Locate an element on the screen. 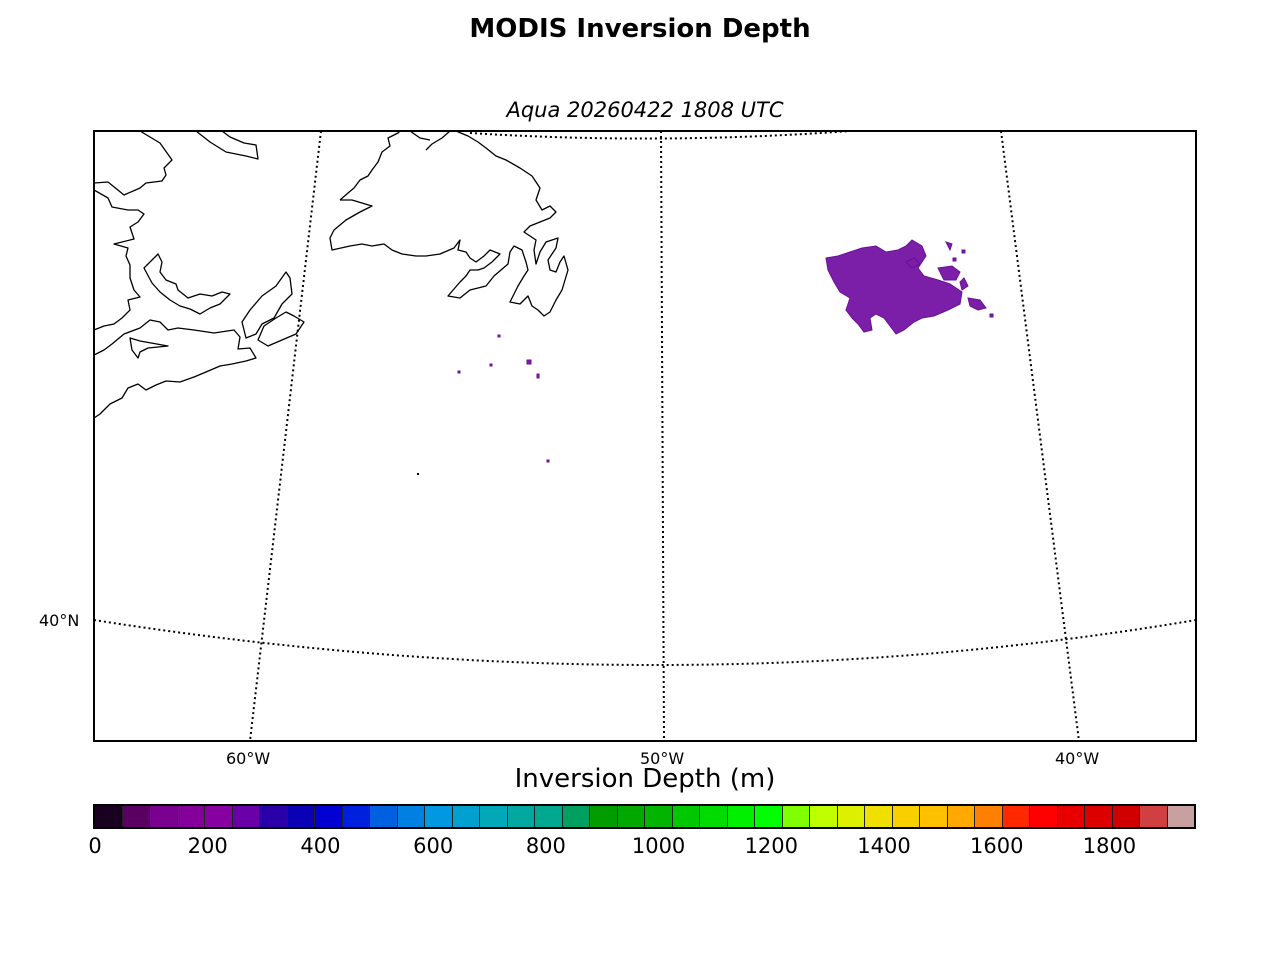  coastlines is located at coordinates (331, 275).